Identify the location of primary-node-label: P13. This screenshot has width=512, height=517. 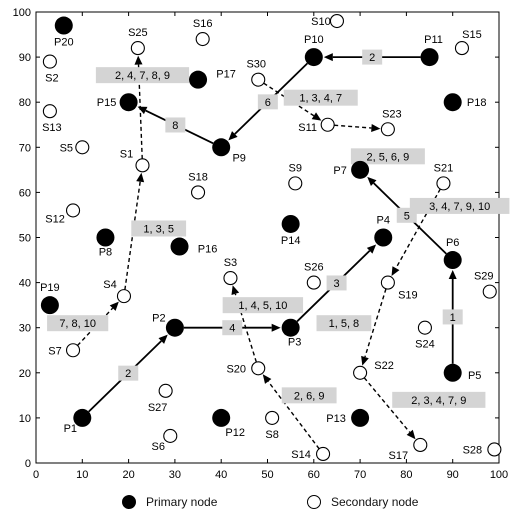
(336, 419).